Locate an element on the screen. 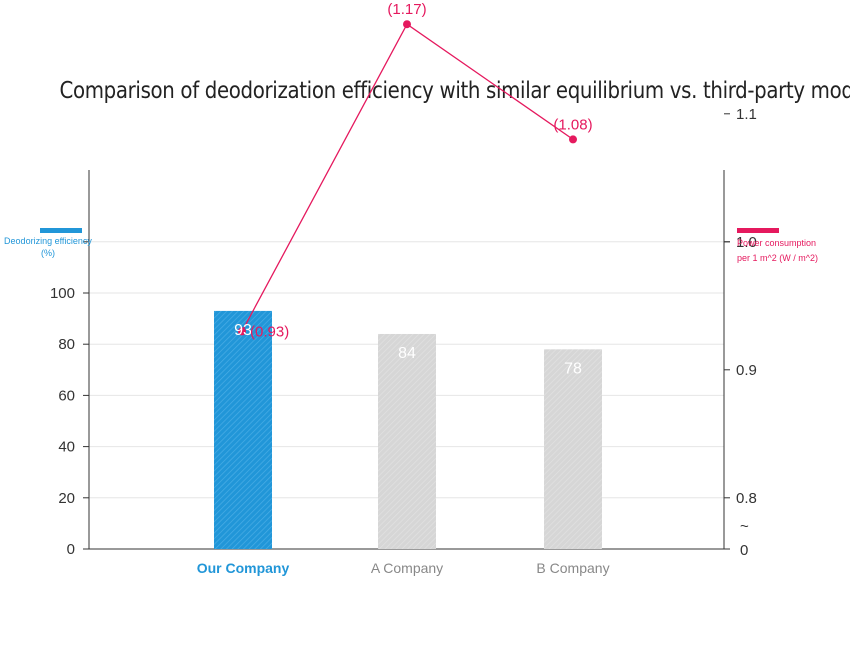 The height and width of the screenshot is (655, 850). left-axis-label: Deodorizing efficiency is located at coordinates (48, 241).